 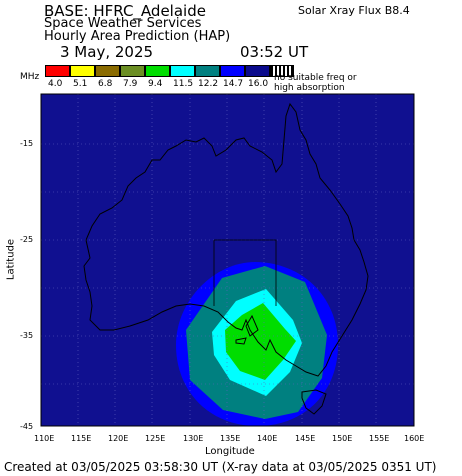 What do you see at coordinates (267, 438) in the screenshot?
I see `xtick-label: 140E` at bounding box center [267, 438].